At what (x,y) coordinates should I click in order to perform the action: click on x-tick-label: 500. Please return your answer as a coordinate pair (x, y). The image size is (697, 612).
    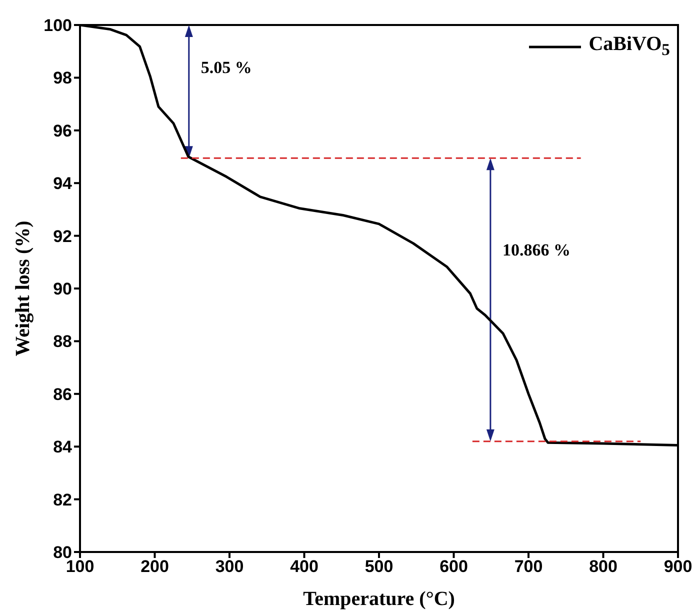
    Looking at the image, I should click on (379, 566).